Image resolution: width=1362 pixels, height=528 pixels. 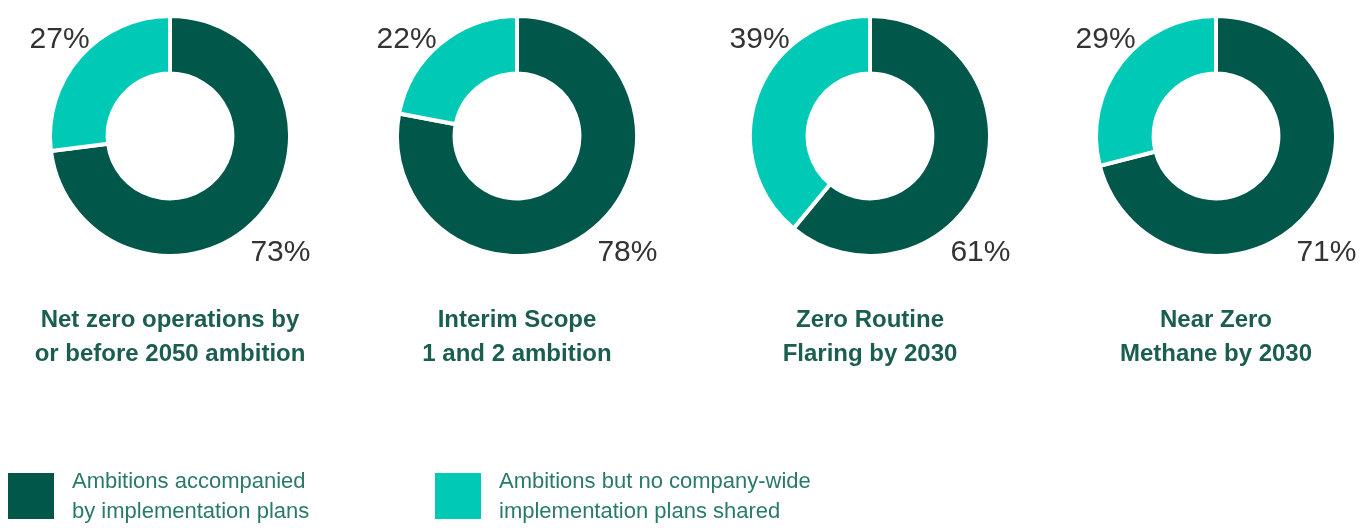 I want to click on text: Interim Scope 1 and 2 ambition, so click(x=517, y=336).